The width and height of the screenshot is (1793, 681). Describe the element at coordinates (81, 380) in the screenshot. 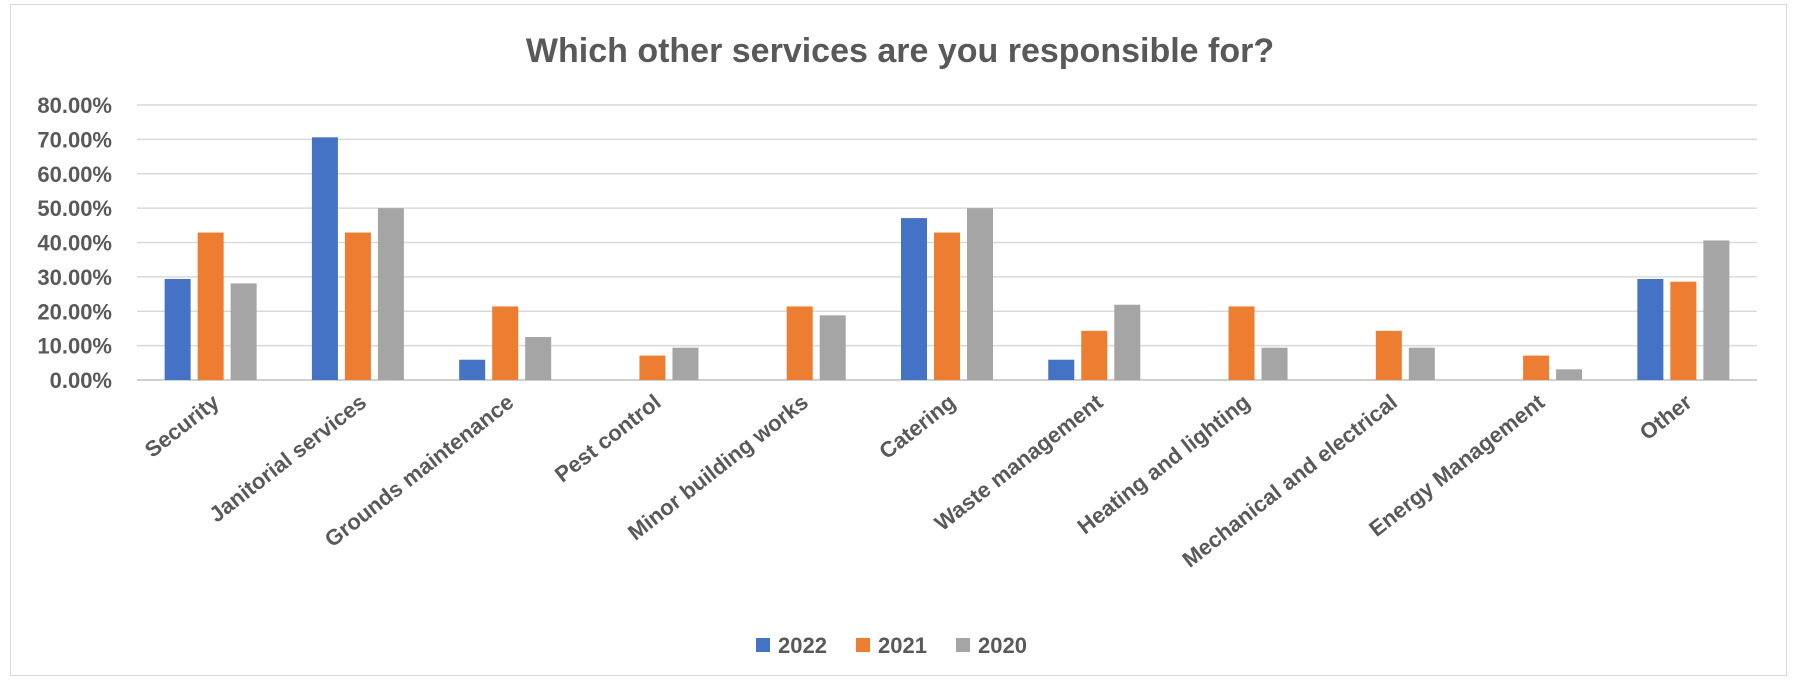

I see `y-tick-label: 0.00%` at that location.